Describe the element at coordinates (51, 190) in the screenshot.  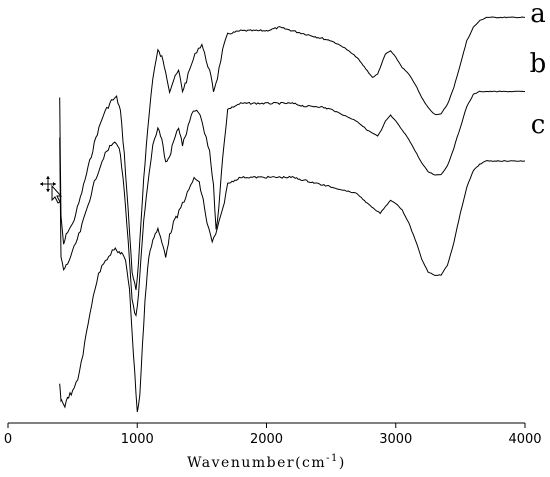
I see `move-cursor-icon` at that location.